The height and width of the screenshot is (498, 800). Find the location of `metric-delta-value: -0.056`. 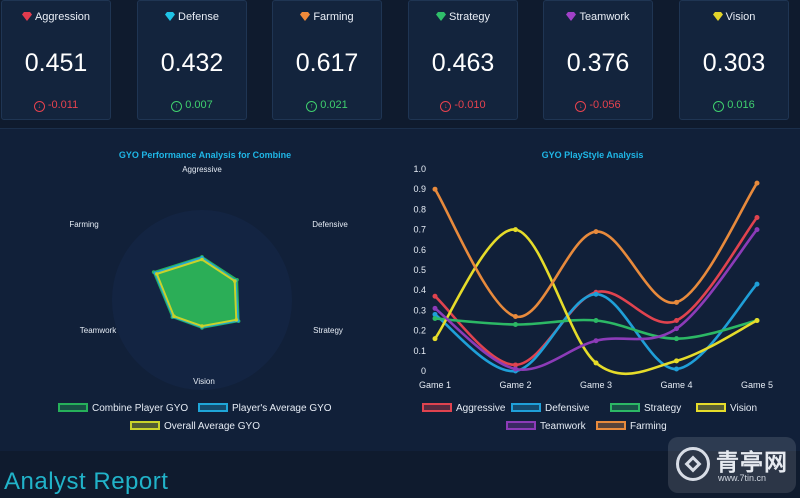

metric-delta-value: -0.056 is located at coordinates (605, 105).